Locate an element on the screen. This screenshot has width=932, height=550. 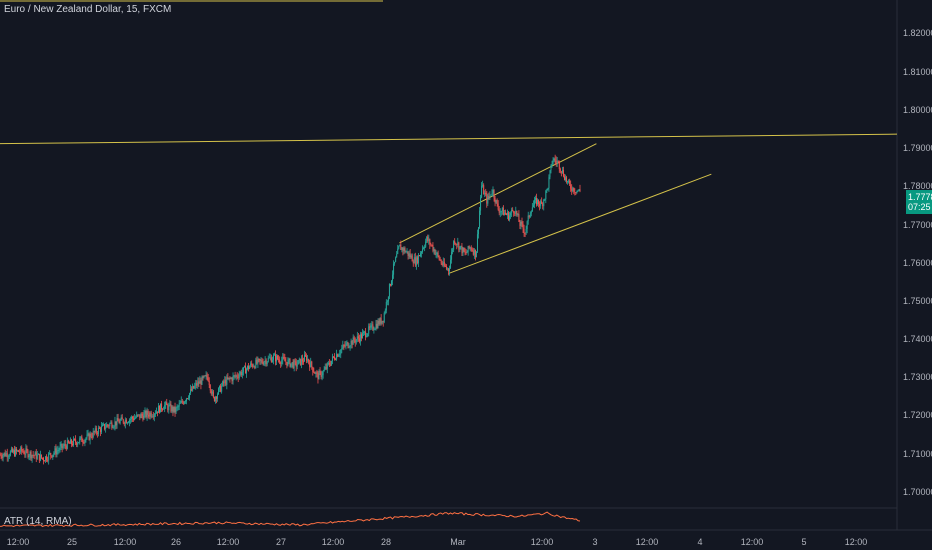
price-tick: 1.77000 is located at coordinates (917, 225).